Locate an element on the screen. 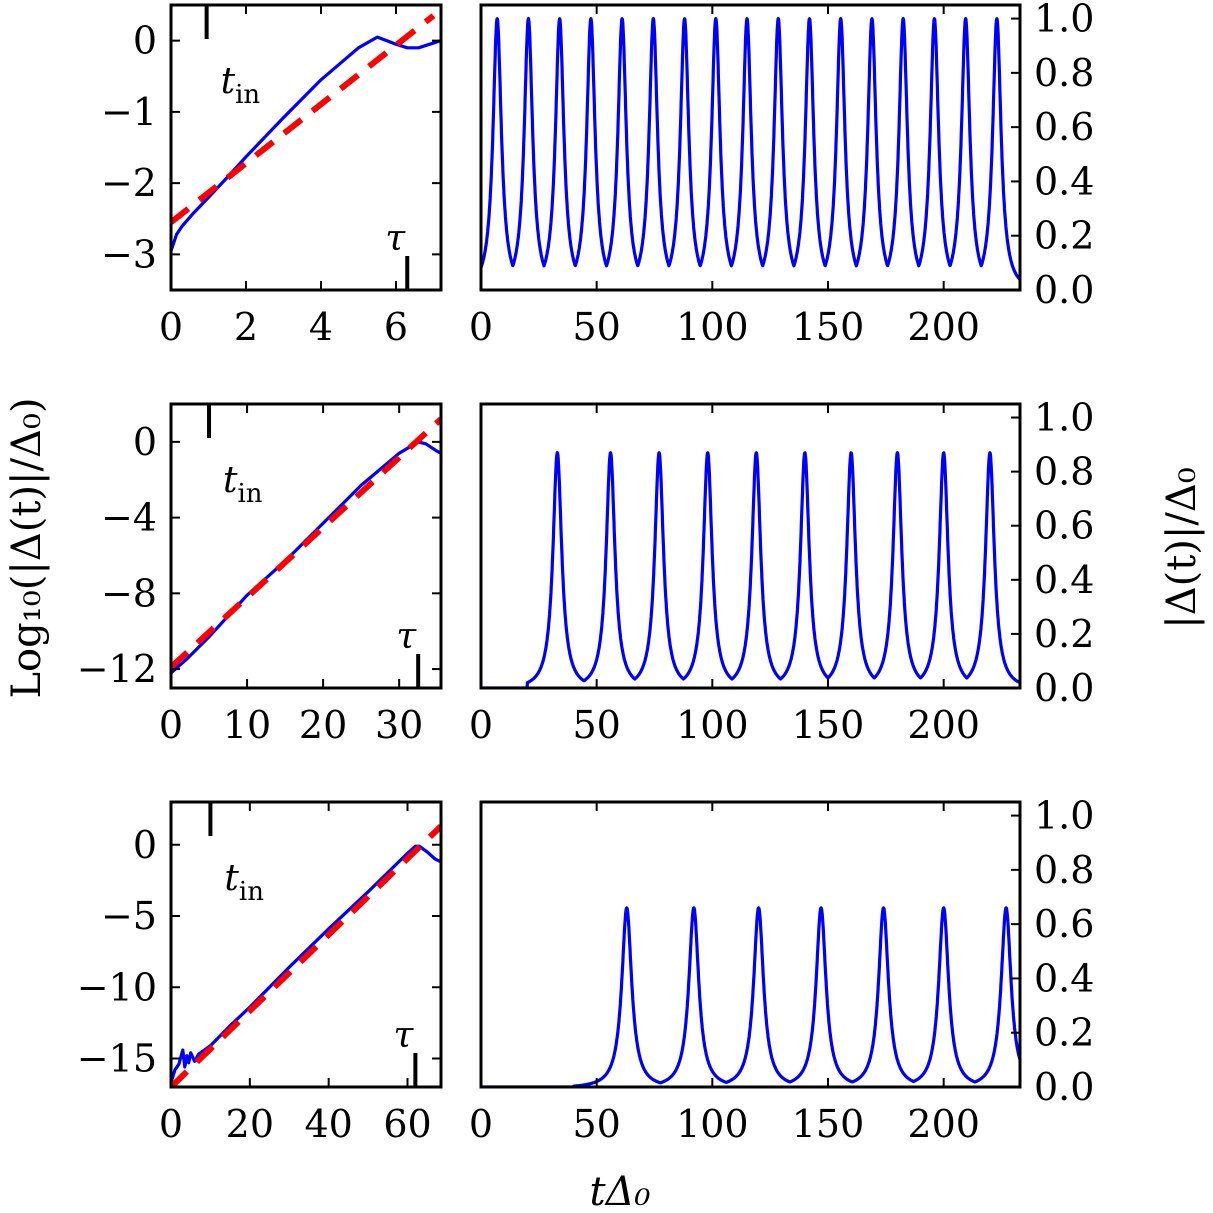 The width and height of the screenshot is (1213, 1213). y-tick-label: −8 is located at coordinates (129, 593).